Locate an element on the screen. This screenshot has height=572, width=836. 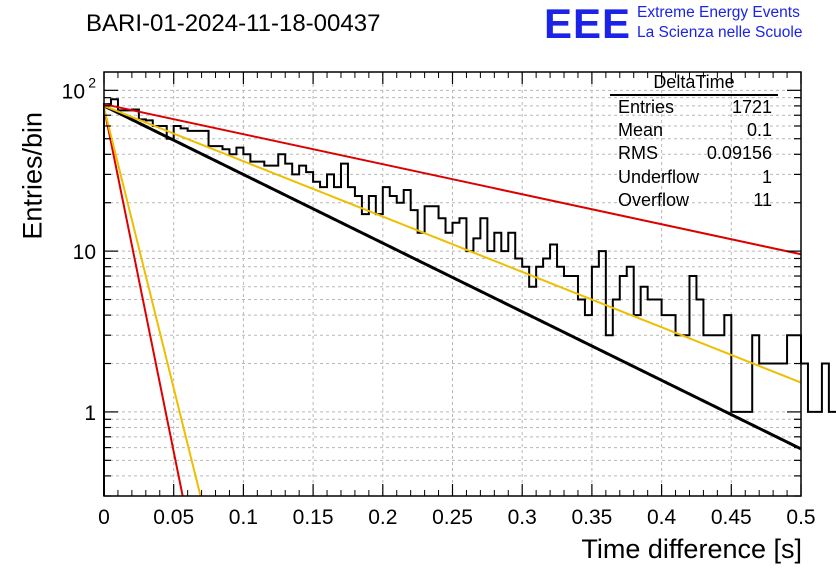
y-tick-label: 1 is located at coordinates (90, 413).